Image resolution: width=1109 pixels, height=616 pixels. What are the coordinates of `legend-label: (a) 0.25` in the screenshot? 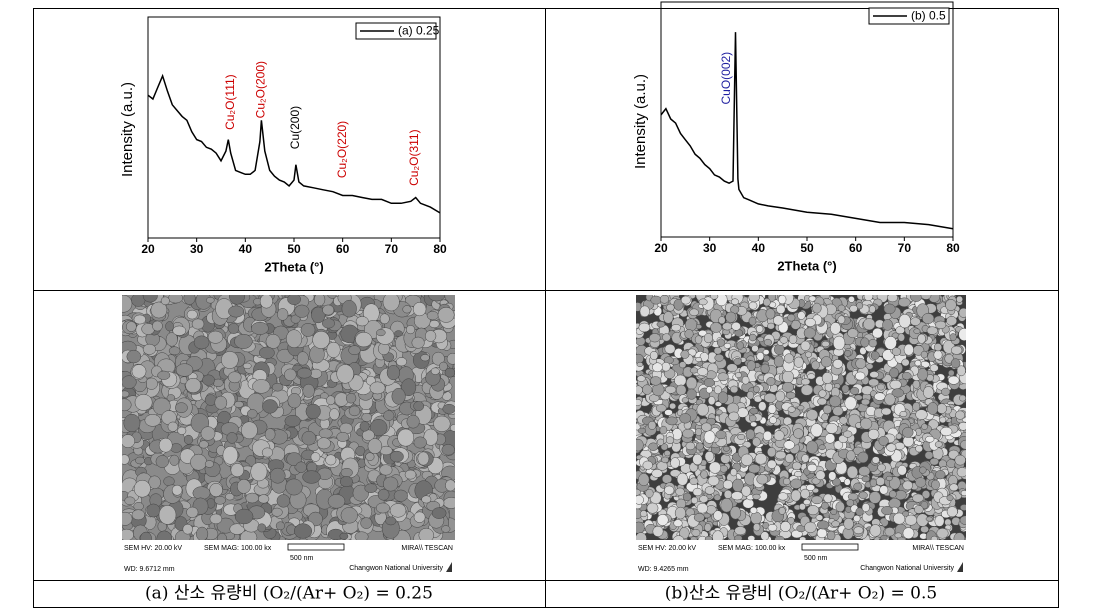 It's located at (419, 31).